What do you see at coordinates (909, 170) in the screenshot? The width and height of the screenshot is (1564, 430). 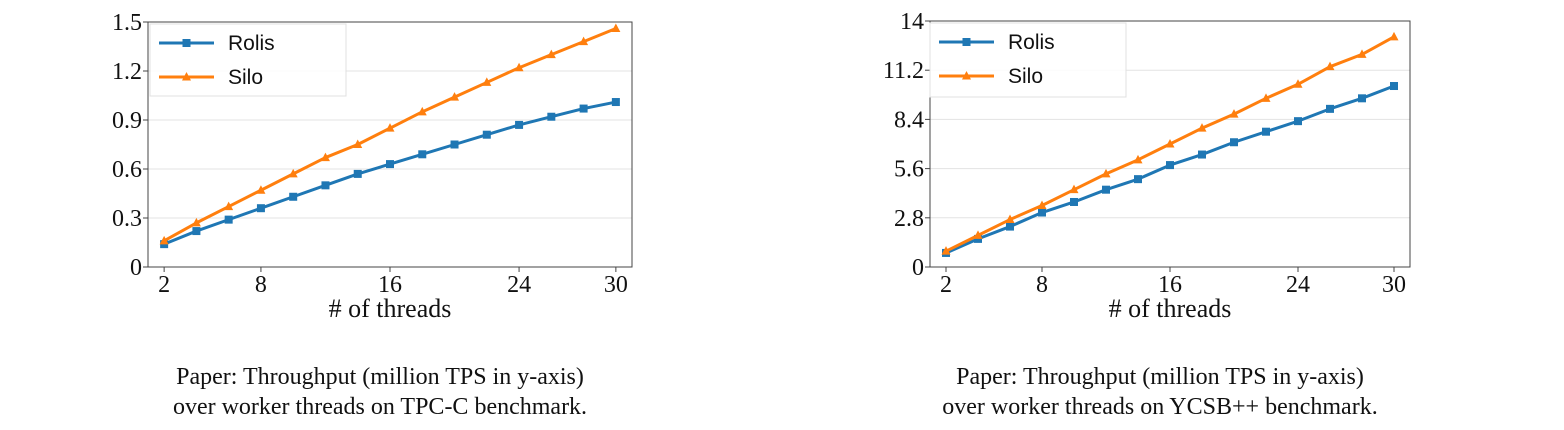 I see `y-tick-label: 5.6` at bounding box center [909, 170].